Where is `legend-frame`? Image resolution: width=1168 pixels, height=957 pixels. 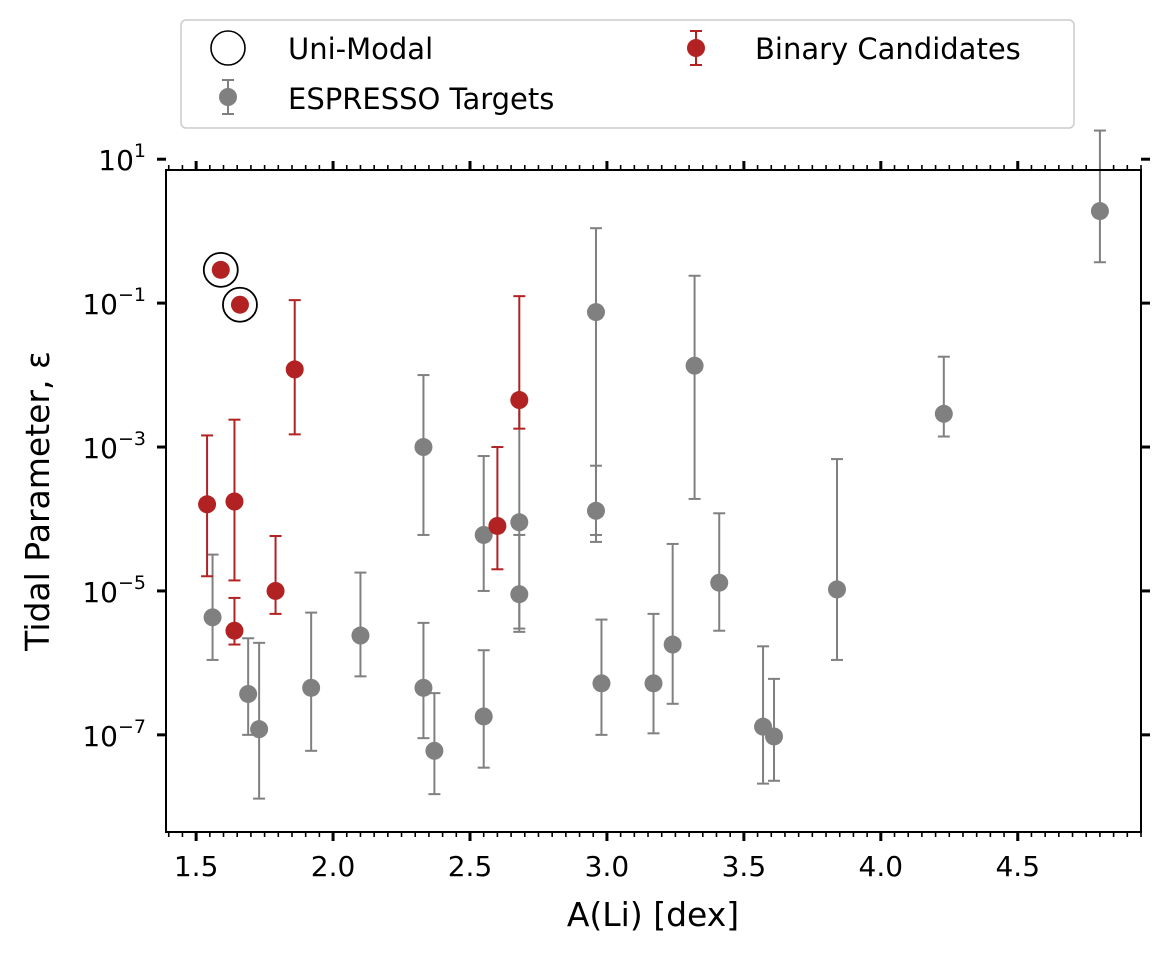 legend-frame is located at coordinates (627, 74).